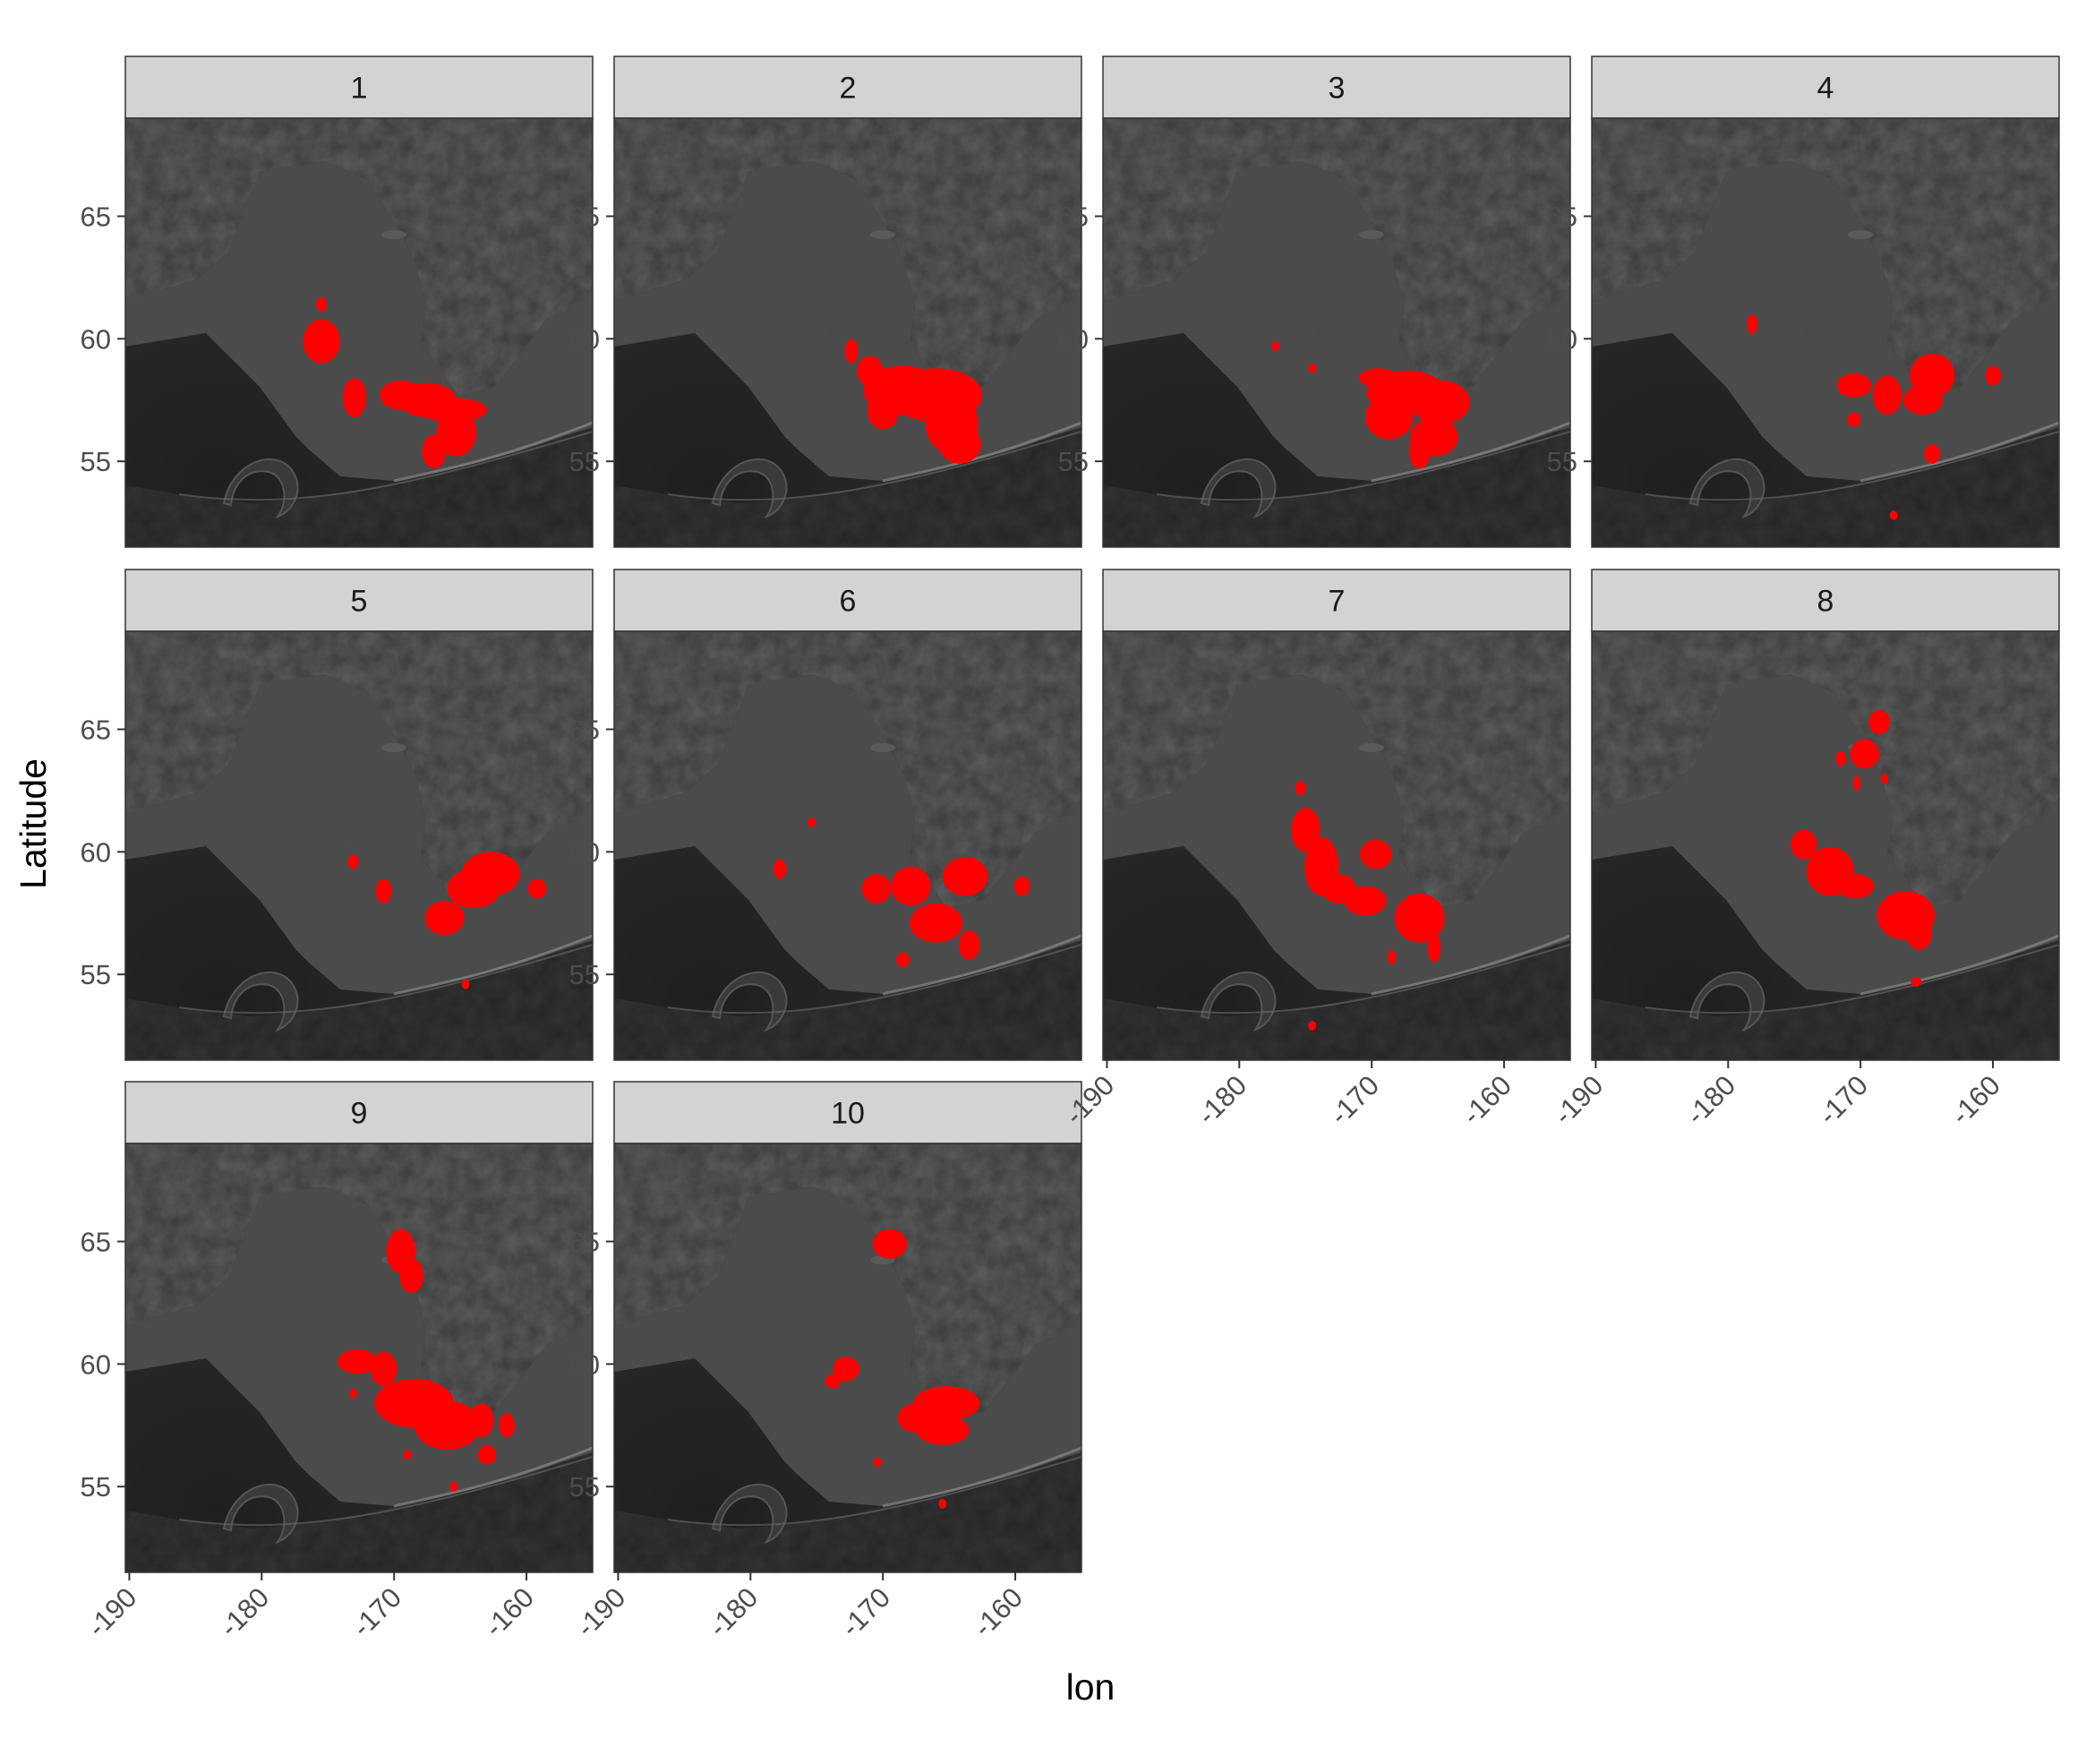 The width and height of the screenshot is (2077, 1764). I want to click on facet-panel: 2, so click(848, 302).